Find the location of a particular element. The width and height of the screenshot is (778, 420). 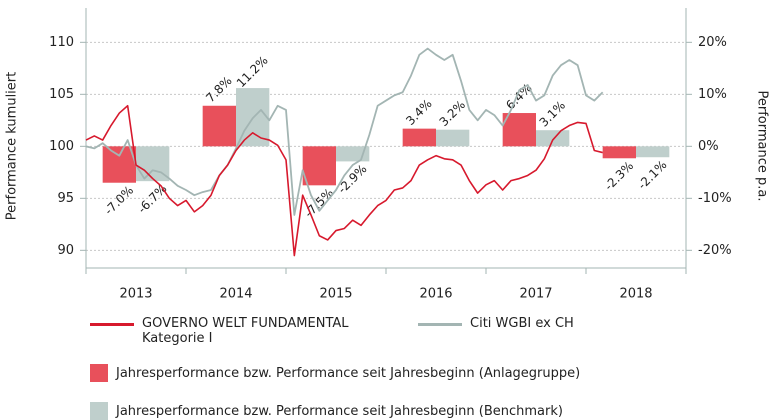

y2-axis-label: Performance p.a. is located at coordinates (762, 146).